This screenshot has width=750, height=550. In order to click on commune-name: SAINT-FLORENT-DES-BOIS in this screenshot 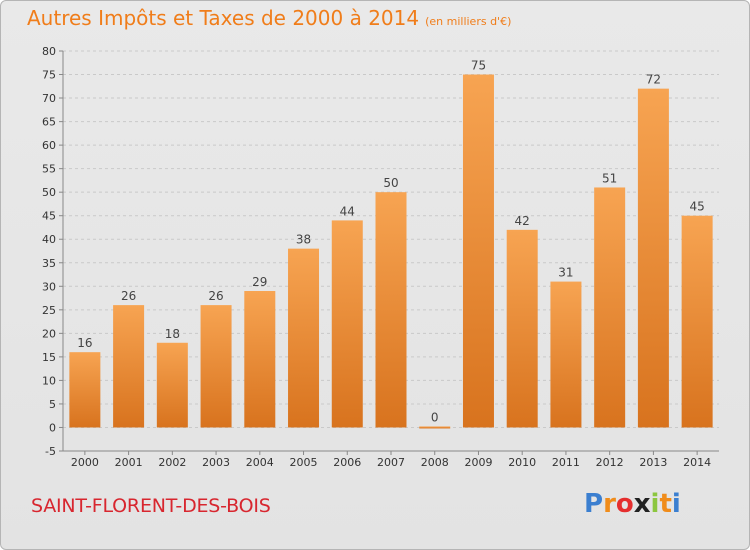, I will do `click(151, 506)`.